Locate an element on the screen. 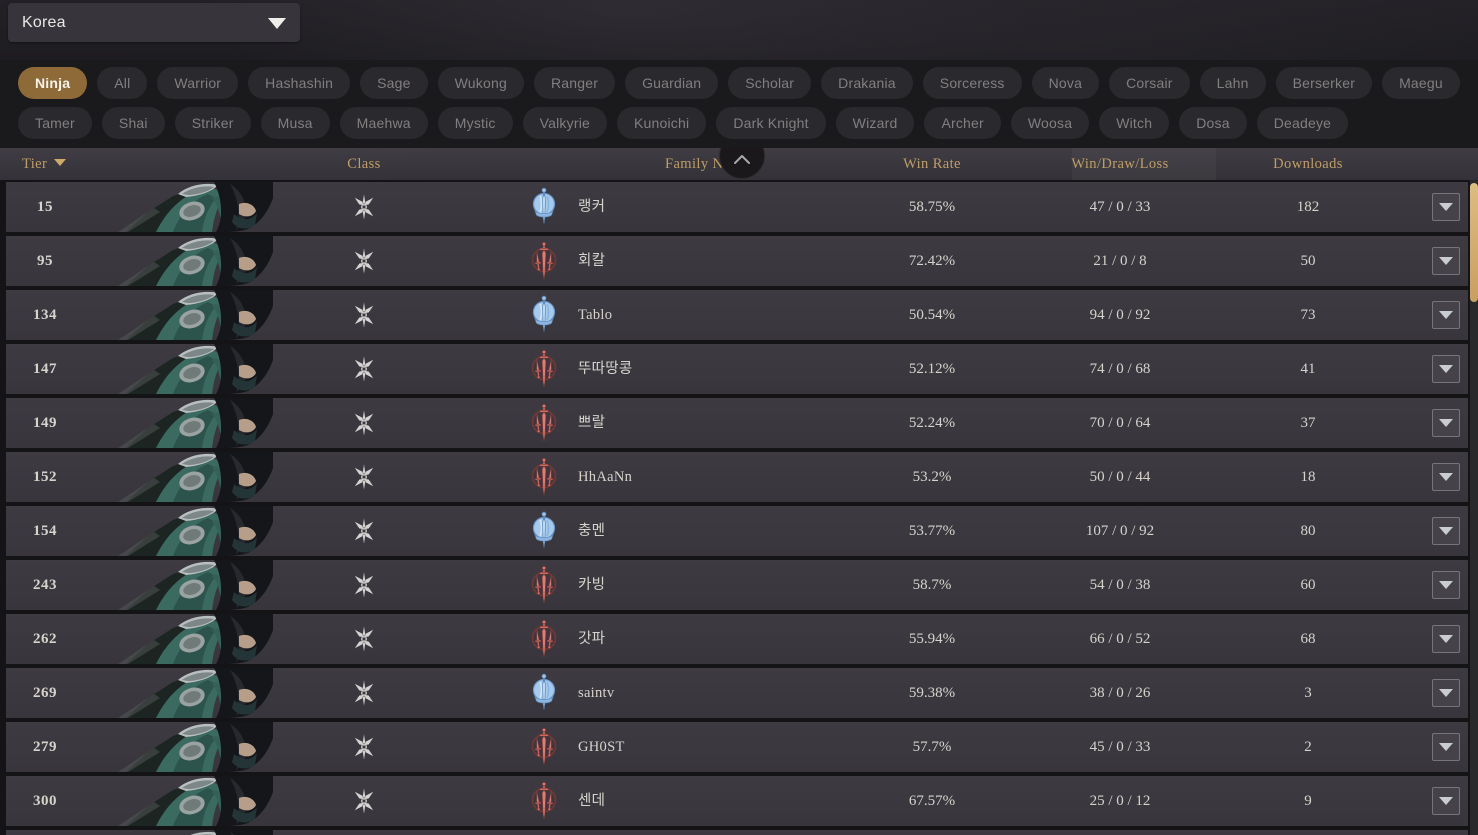  class-filter-wizard: Wizard is located at coordinates (875, 123).